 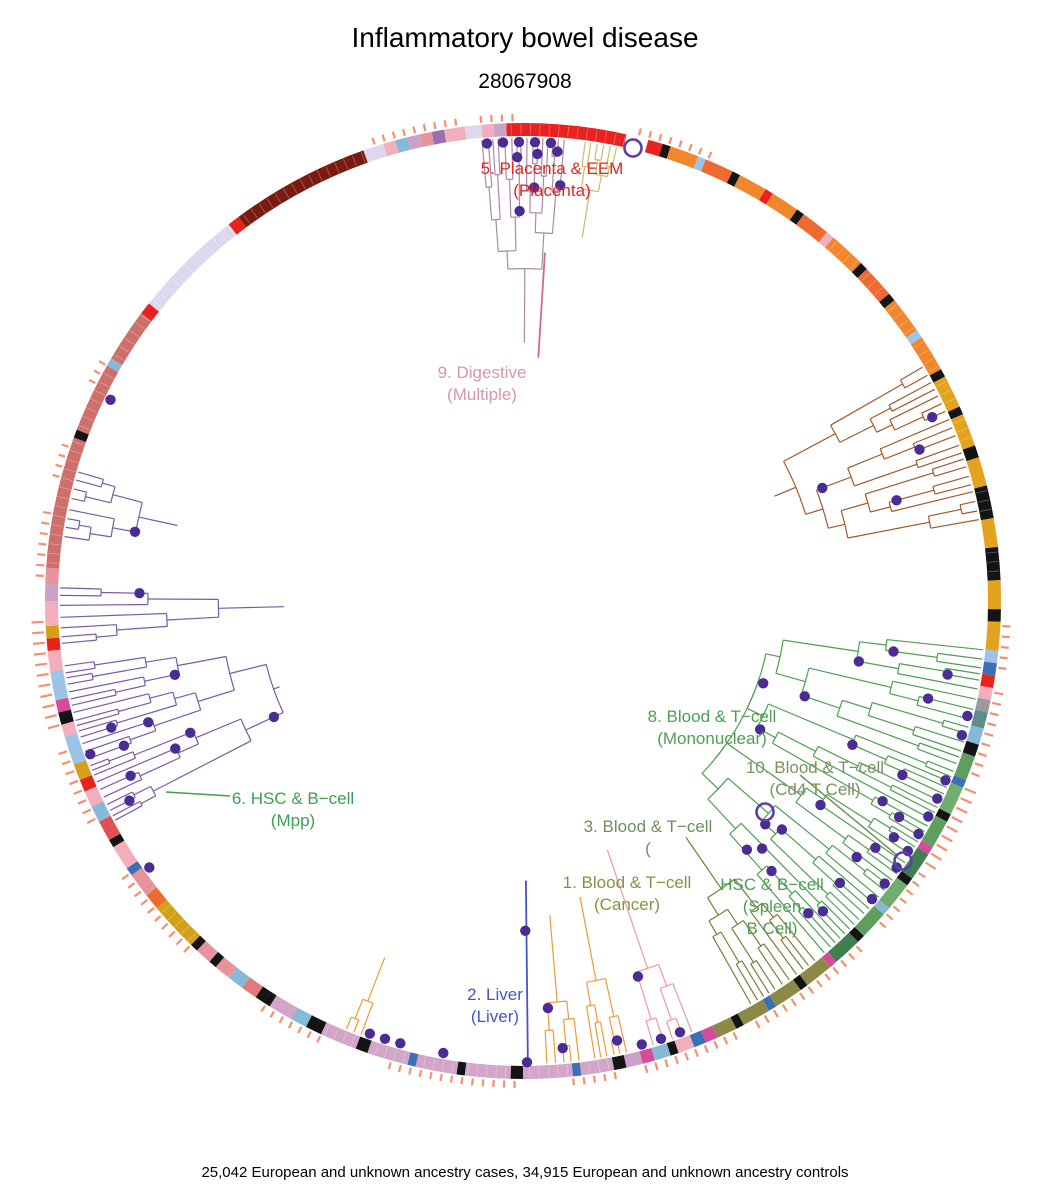 What do you see at coordinates (876, 452) in the screenshot?
I see `dendrogram-brown-right` at bounding box center [876, 452].